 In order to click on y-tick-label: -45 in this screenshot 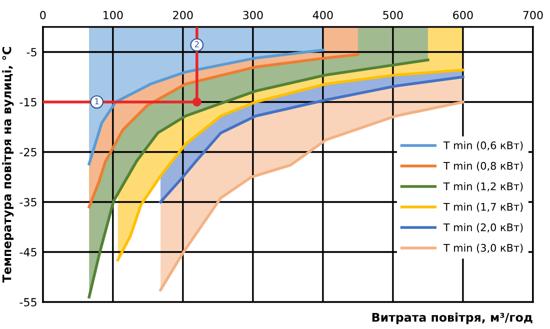, I will do `click(28, 252)`.